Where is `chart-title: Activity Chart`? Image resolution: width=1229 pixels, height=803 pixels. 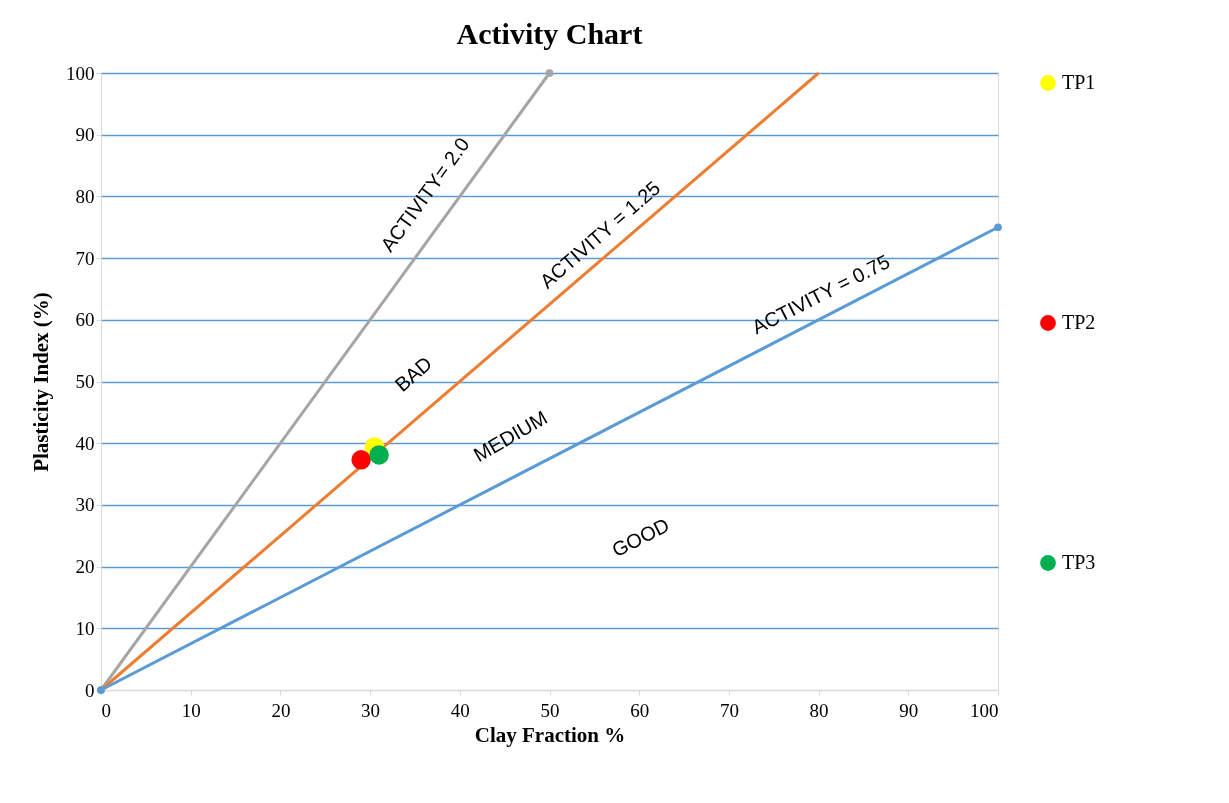
chart-title: Activity Chart is located at coordinates (549, 33).